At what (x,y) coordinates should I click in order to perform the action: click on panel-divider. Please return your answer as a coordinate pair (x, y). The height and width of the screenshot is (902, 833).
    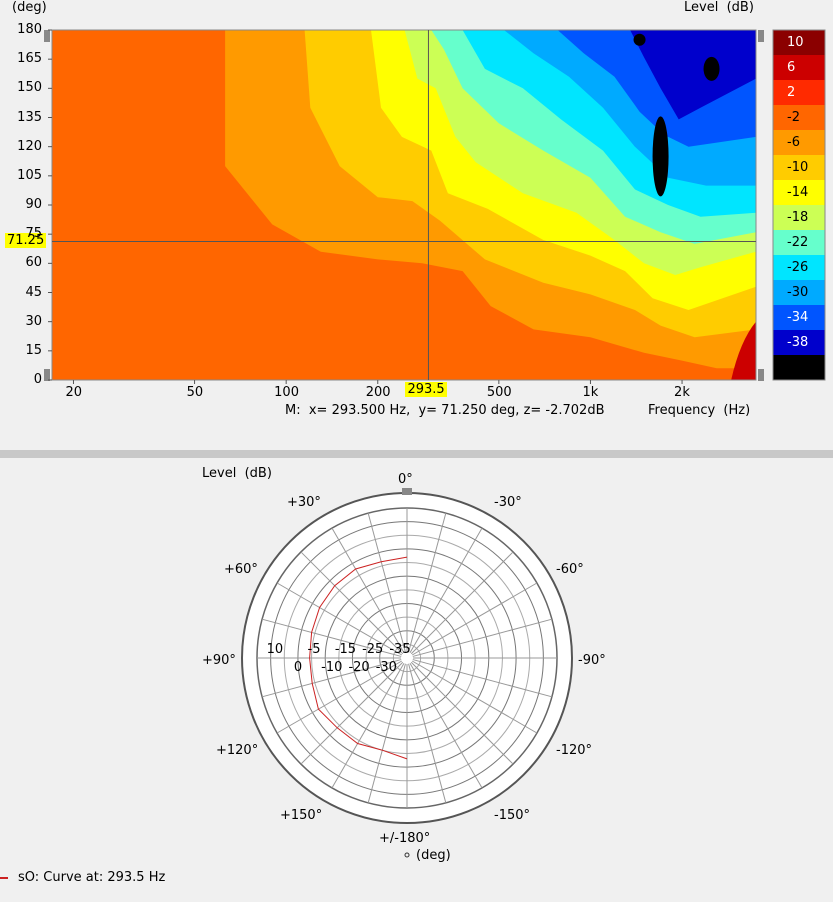
    Looking at the image, I should click on (416, 454).